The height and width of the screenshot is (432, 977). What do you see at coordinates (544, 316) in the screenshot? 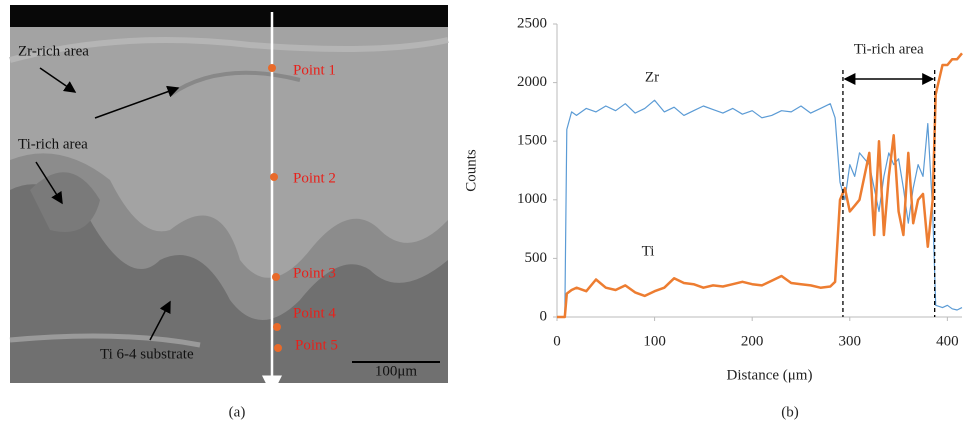
I see `y-tick-label: 0` at bounding box center [544, 316].